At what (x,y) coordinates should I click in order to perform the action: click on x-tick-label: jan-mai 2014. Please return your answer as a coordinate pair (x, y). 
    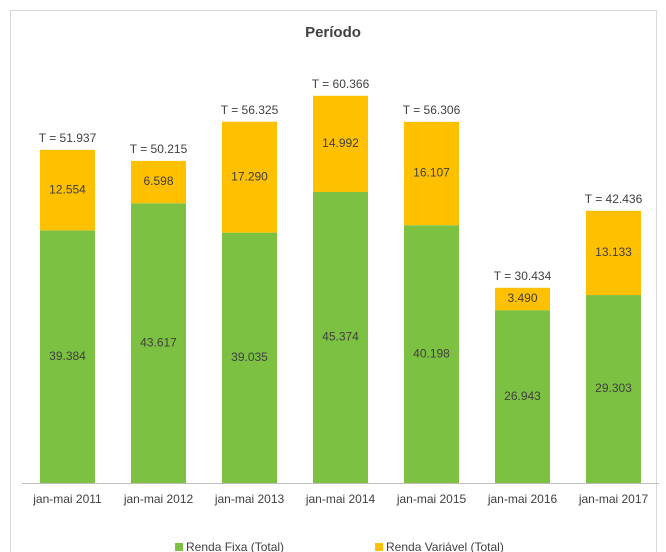
    Looking at the image, I should click on (340, 499).